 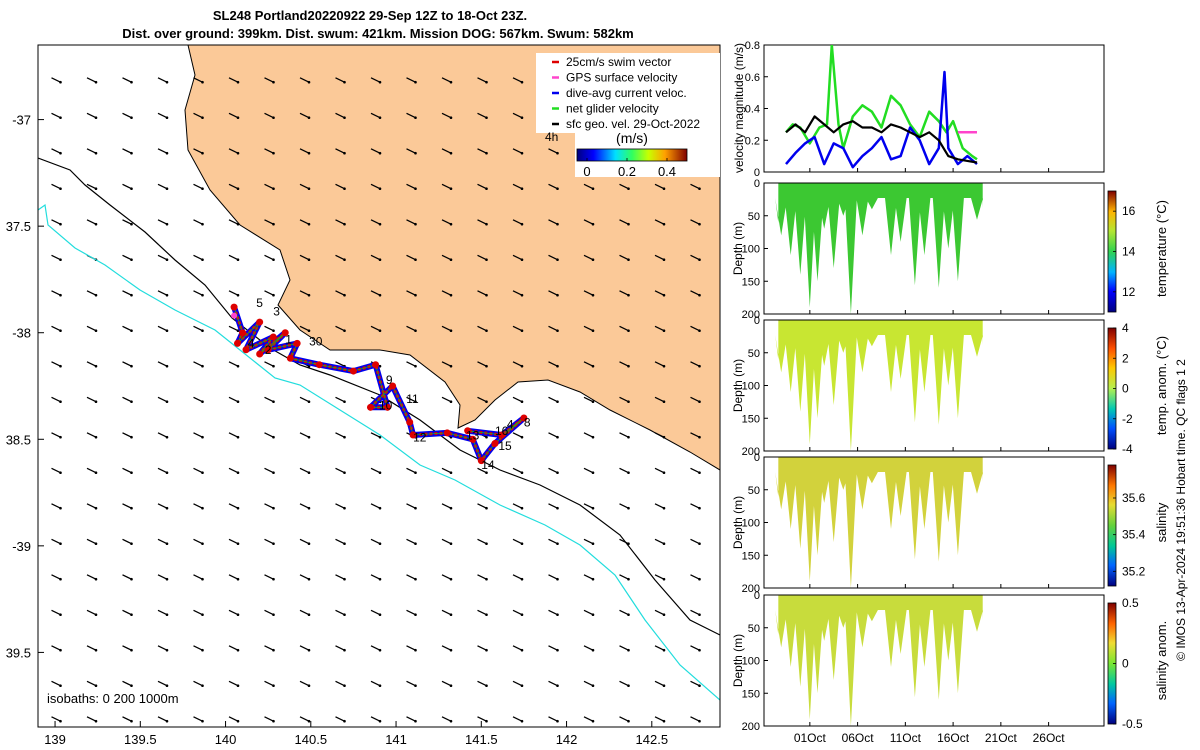 What do you see at coordinates (18, 226) in the screenshot?
I see `map-y-tick-label: 37.5` at bounding box center [18, 226].